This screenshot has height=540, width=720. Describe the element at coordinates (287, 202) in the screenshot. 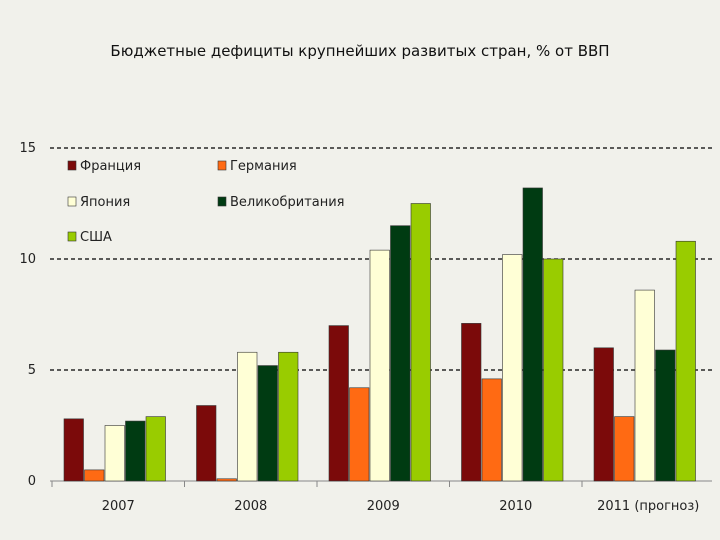

I see `legend-label: Великобритания` at that location.